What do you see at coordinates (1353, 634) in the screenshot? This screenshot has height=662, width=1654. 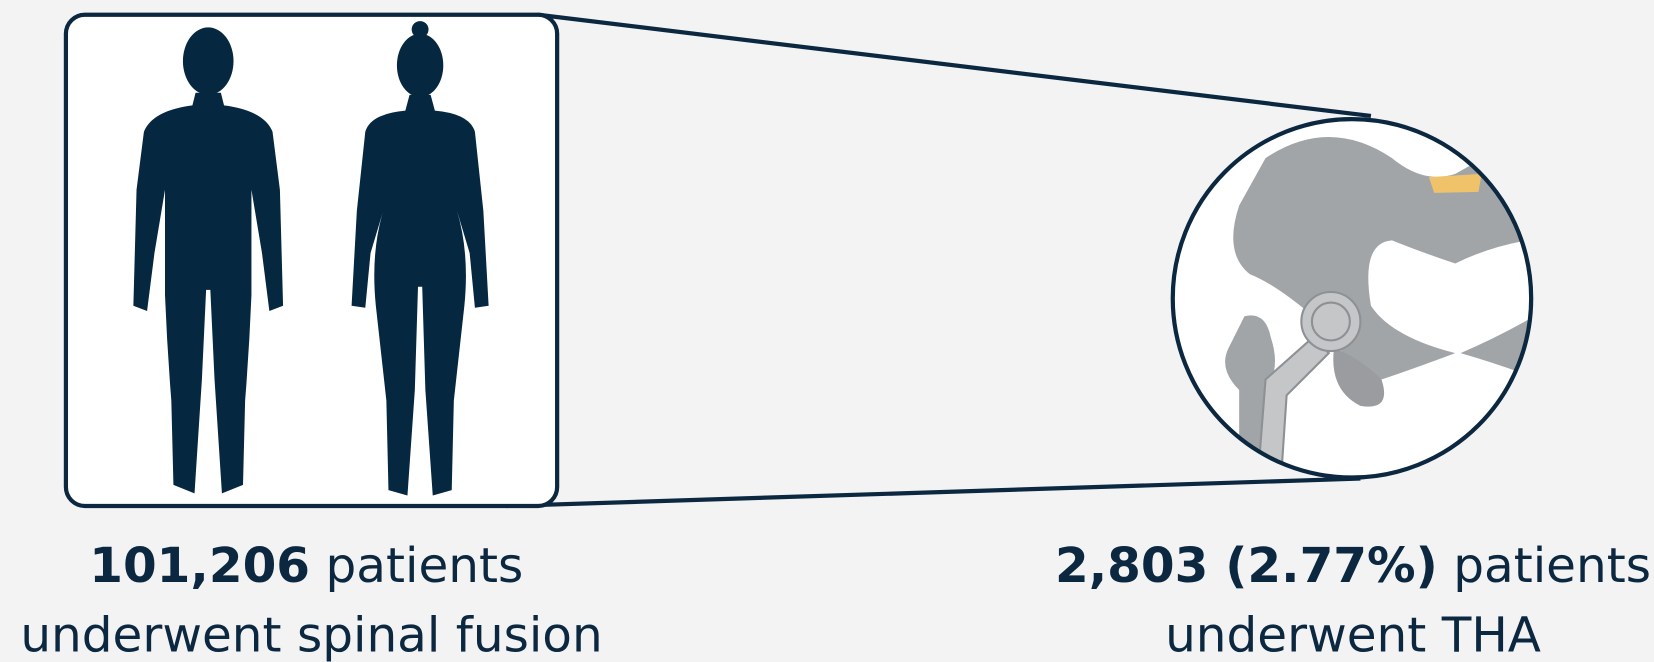 I see `right-caption-line2: underwent THA` at bounding box center [1353, 634].